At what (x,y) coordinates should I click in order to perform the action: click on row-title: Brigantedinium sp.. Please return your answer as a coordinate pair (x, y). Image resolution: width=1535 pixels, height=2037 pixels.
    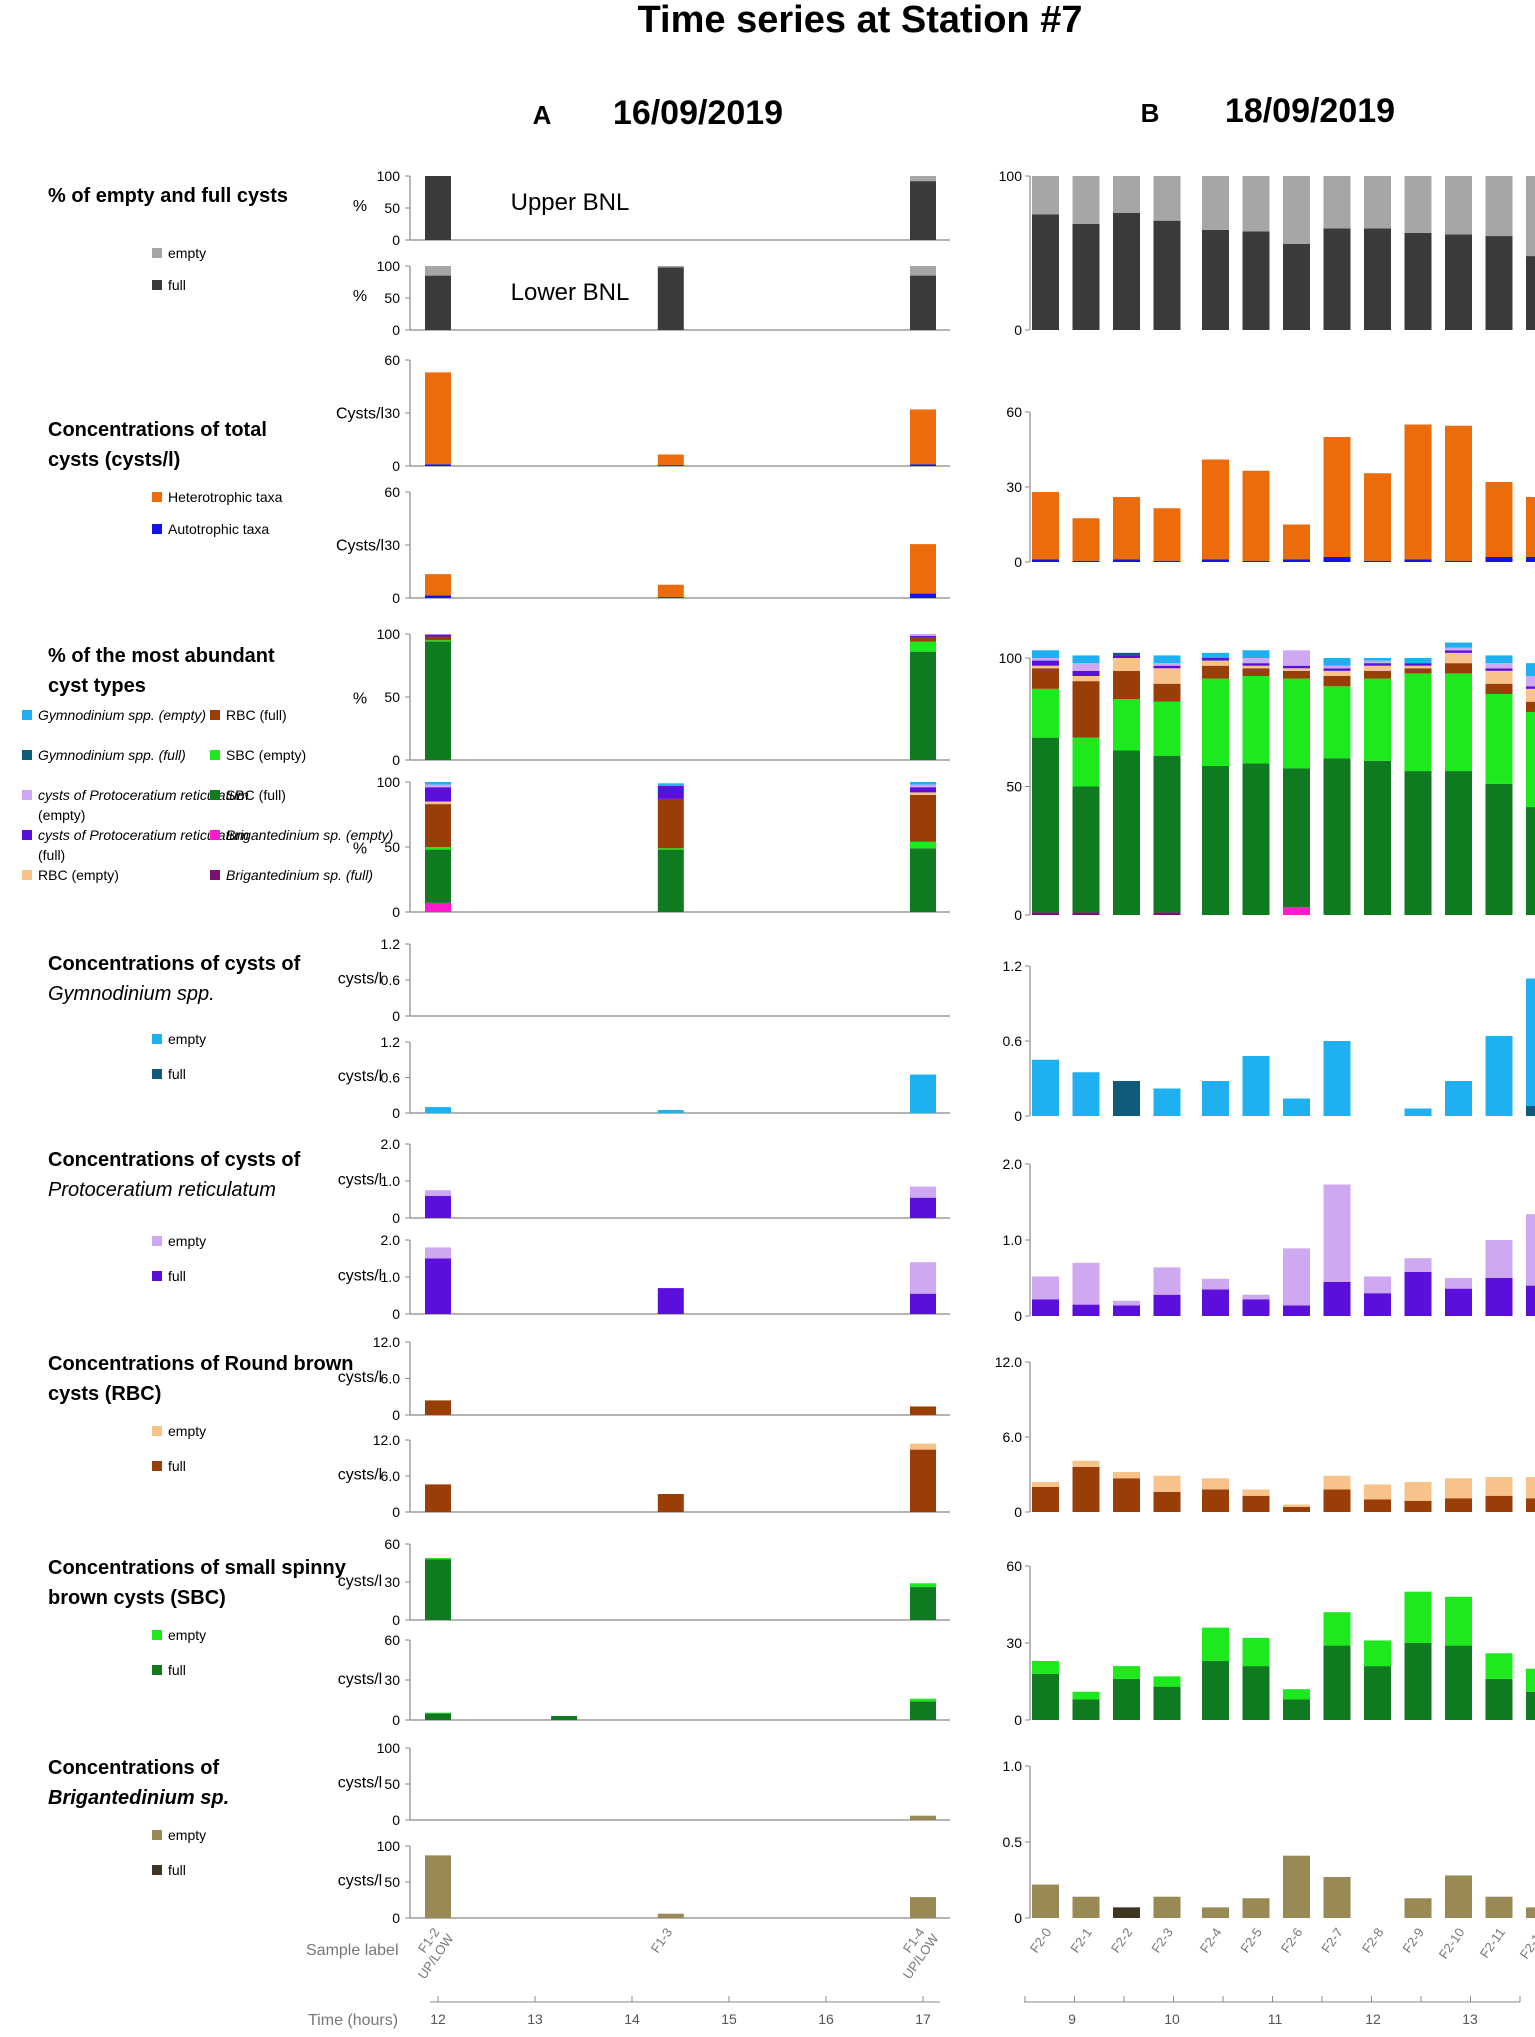
    Looking at the image, I should click on (138, 1798).